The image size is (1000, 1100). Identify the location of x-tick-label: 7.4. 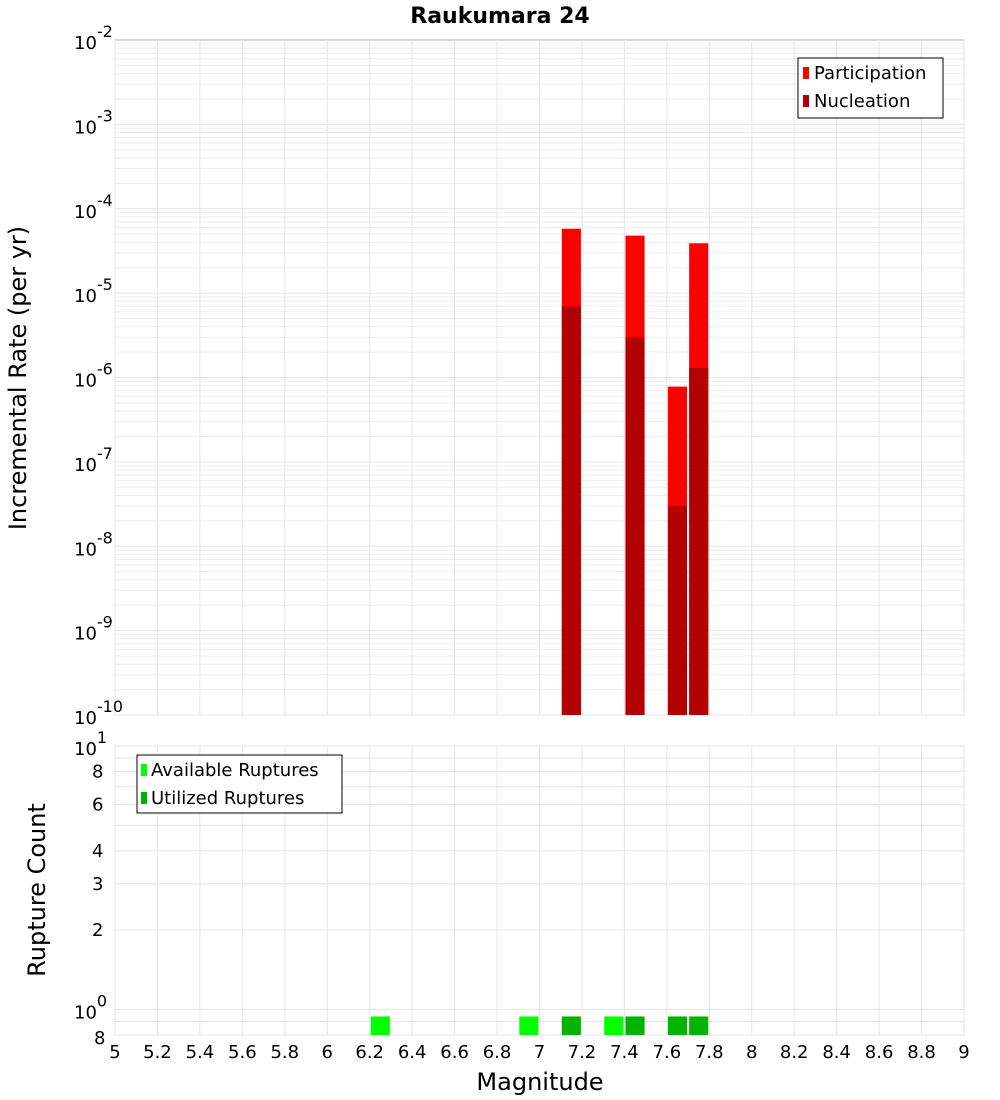
(624, 1052).